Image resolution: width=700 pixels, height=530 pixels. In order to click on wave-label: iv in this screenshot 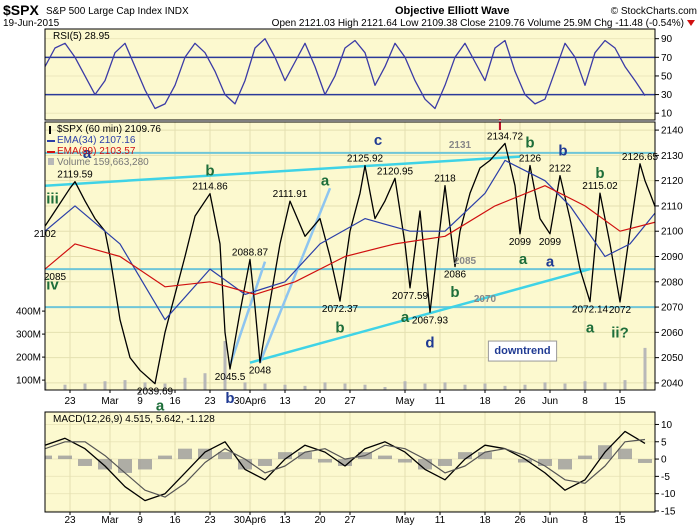, I will do `click(52, 284)`.